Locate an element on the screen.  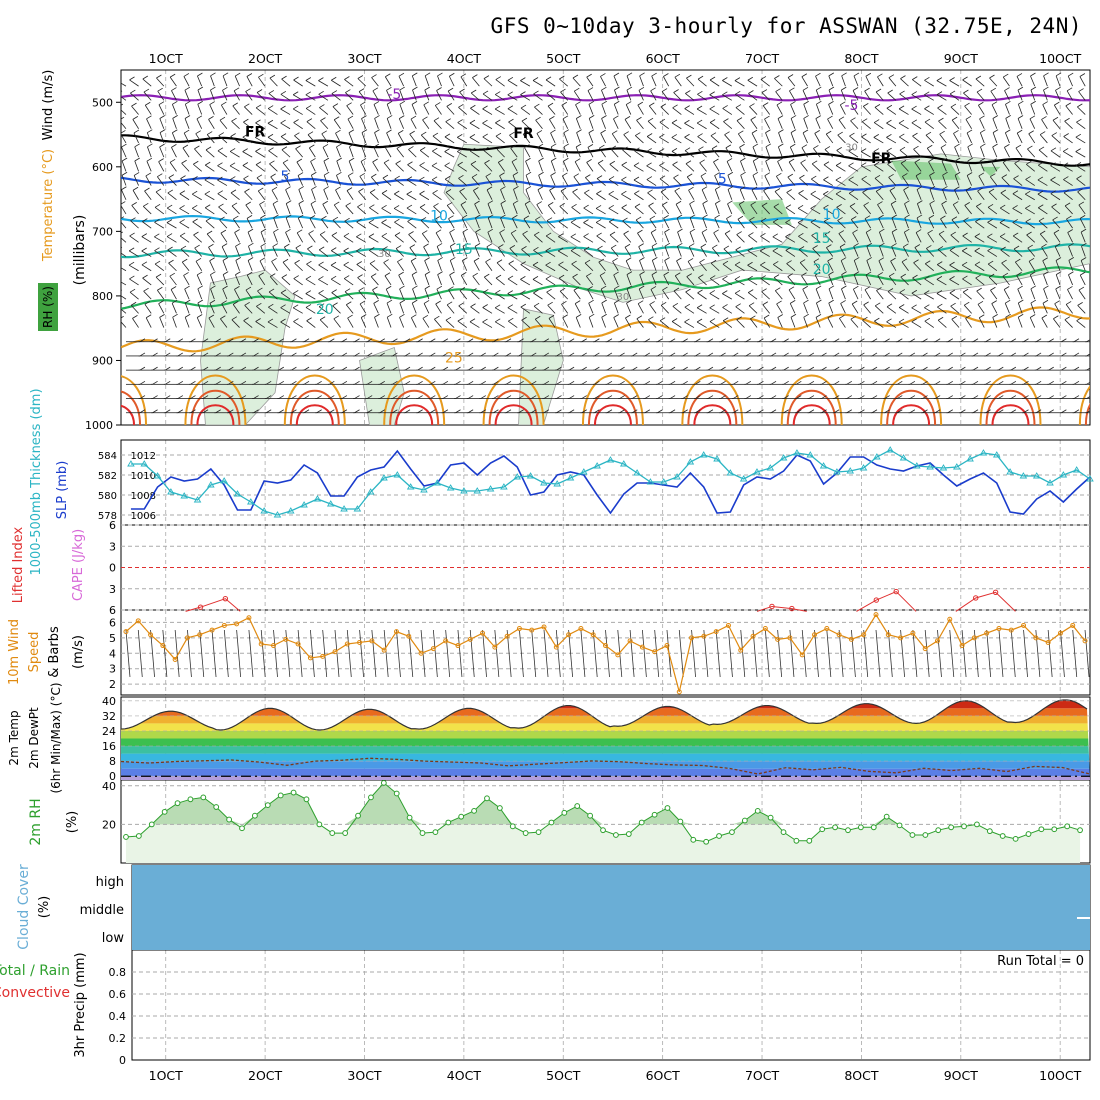
precip-convective-label: Convective is located at coordinates (35, 993).